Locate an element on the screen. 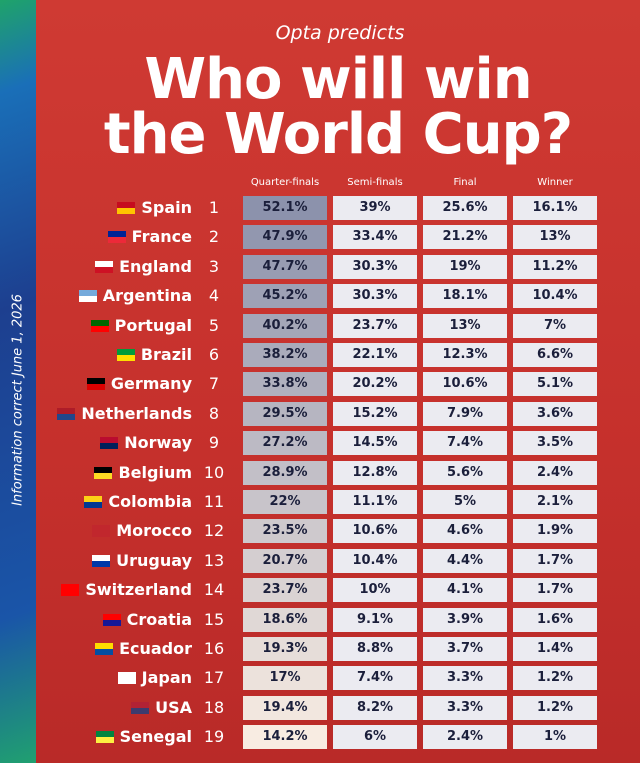 The width and height of the screenshot is (640, 763). team-name: Colombia is located at coordinates (150, 501).